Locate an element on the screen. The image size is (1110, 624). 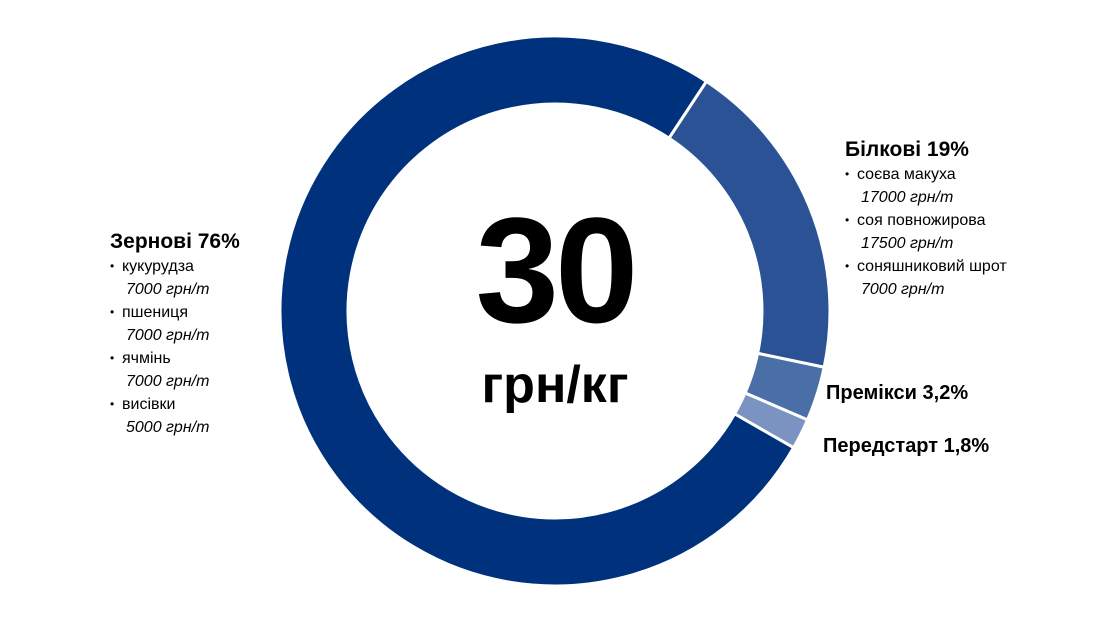
legend-item-grain: • пшениця is located at coordinates (175, 312).